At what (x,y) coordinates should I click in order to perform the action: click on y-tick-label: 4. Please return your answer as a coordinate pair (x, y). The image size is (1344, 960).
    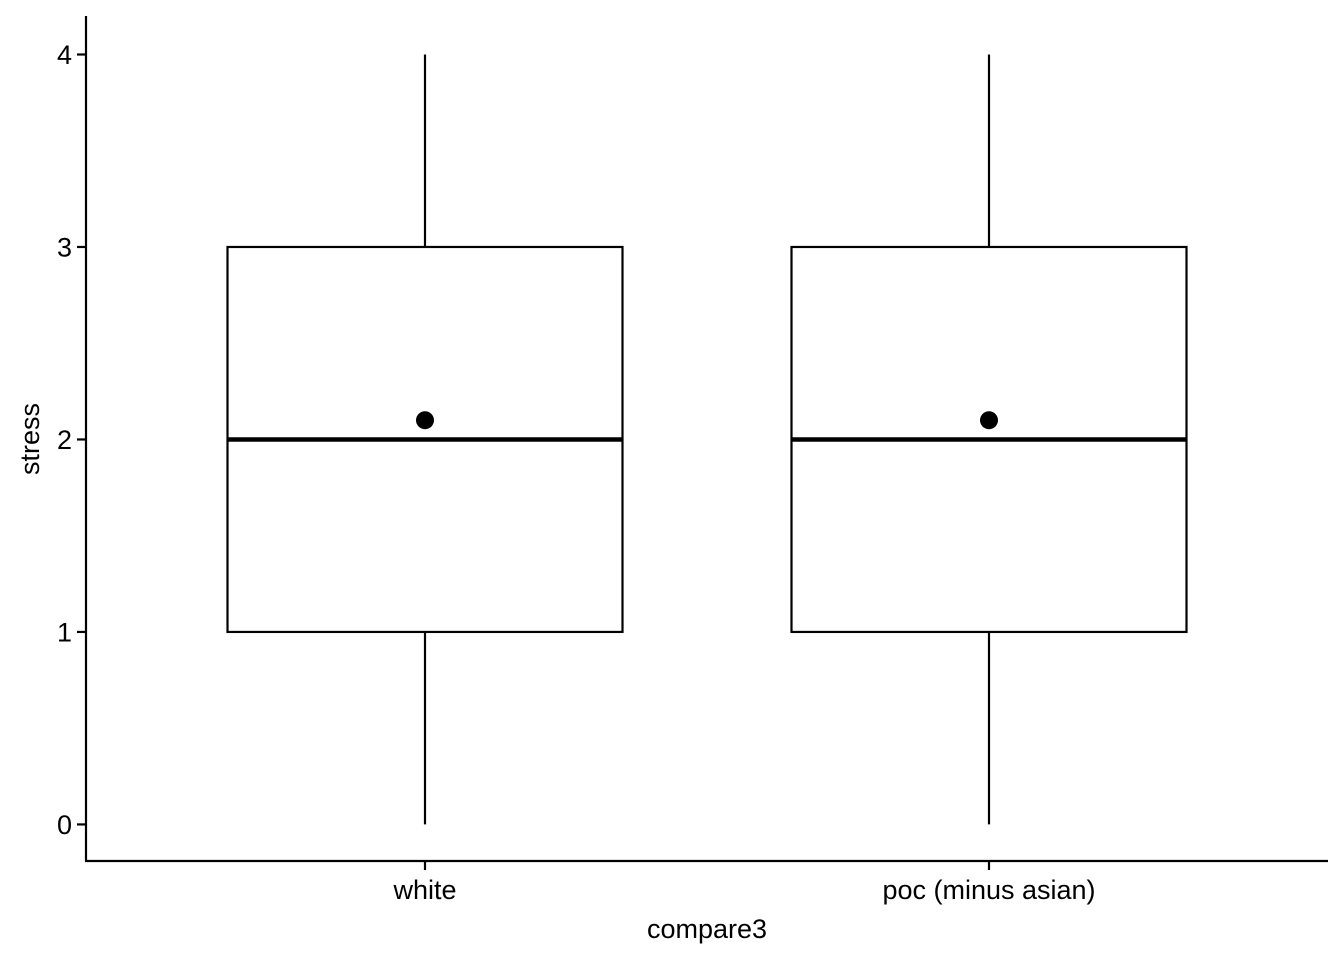
    Looking at the image, I should click on (64, 55).